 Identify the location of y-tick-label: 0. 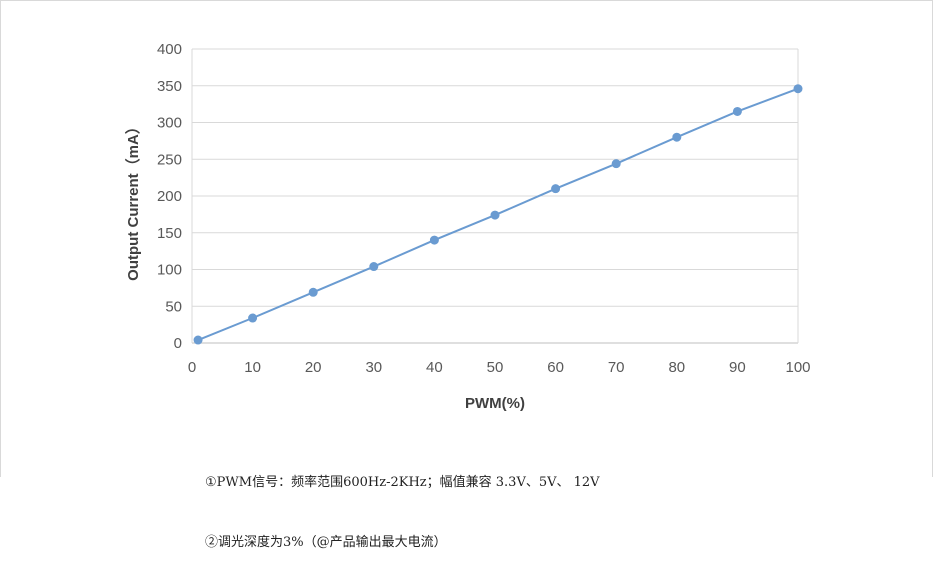
(178, 343).